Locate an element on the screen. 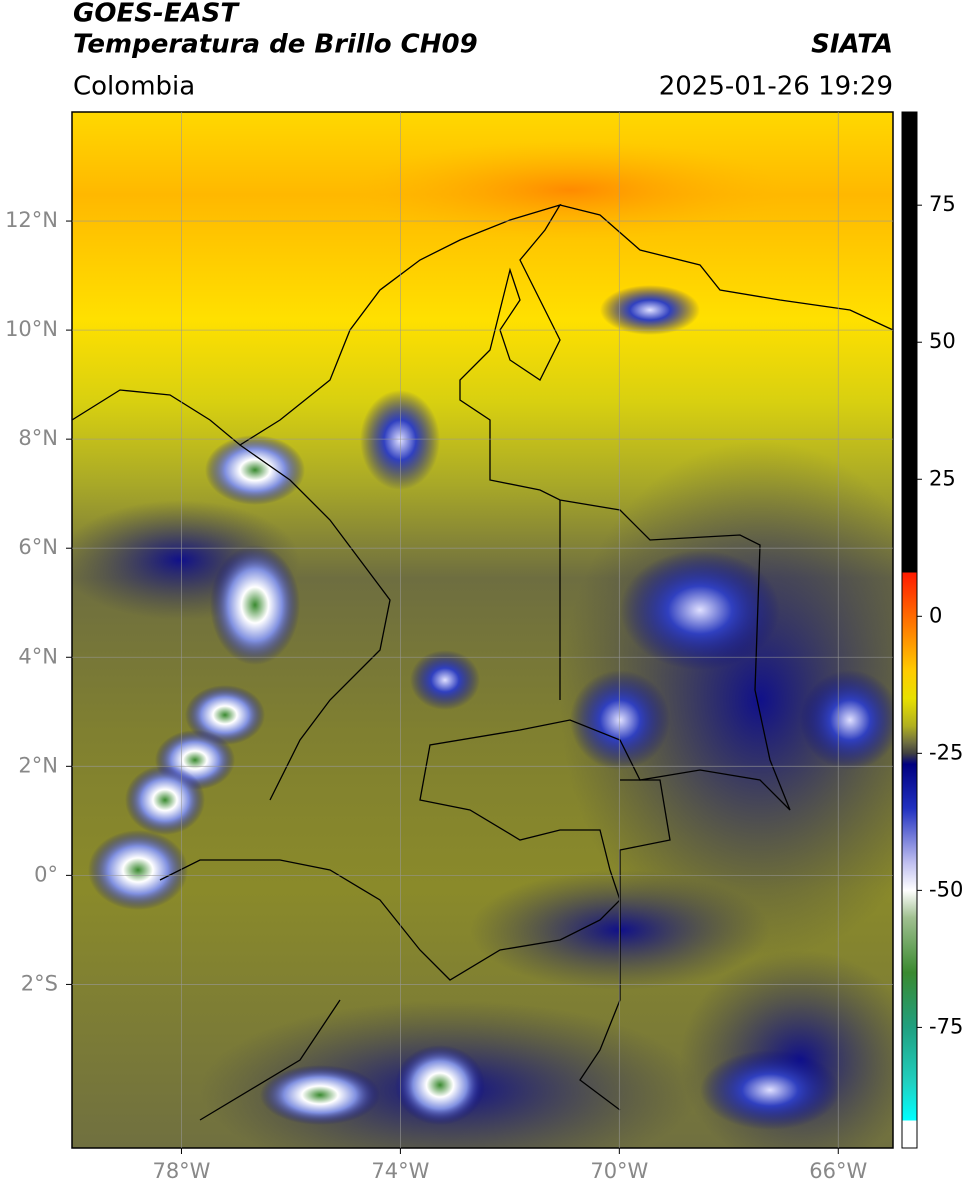 This screenshot has height=1194, width=966. x-tick-label: 70°W is located at coordinates (619, 1171).